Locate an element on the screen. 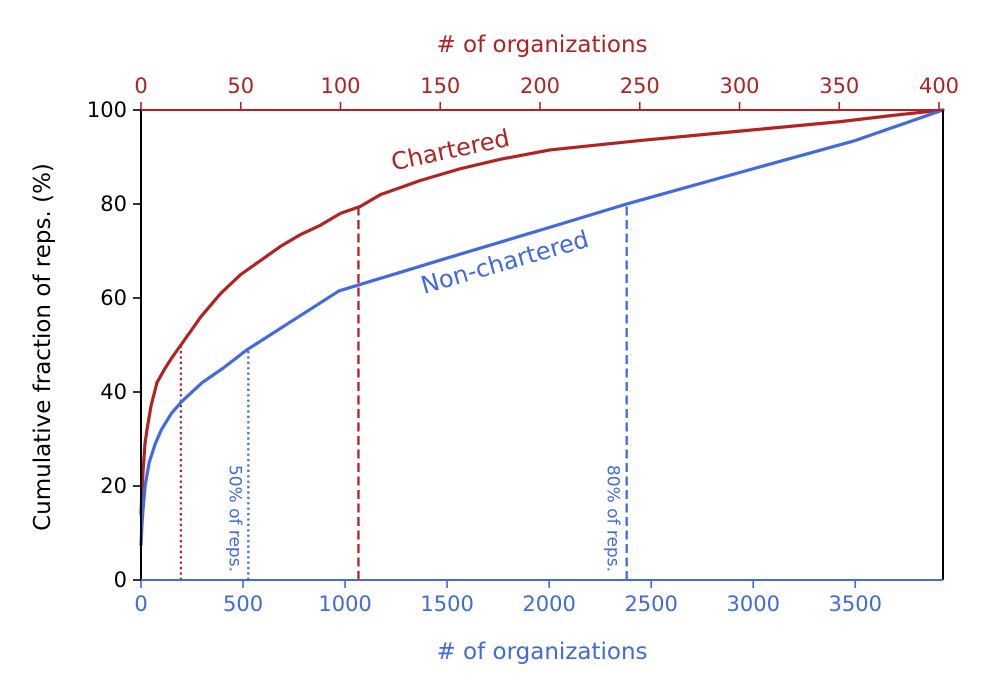 The image size is (997, 698). x-top-tick-label: 100 is located at coordinates (340, 86).